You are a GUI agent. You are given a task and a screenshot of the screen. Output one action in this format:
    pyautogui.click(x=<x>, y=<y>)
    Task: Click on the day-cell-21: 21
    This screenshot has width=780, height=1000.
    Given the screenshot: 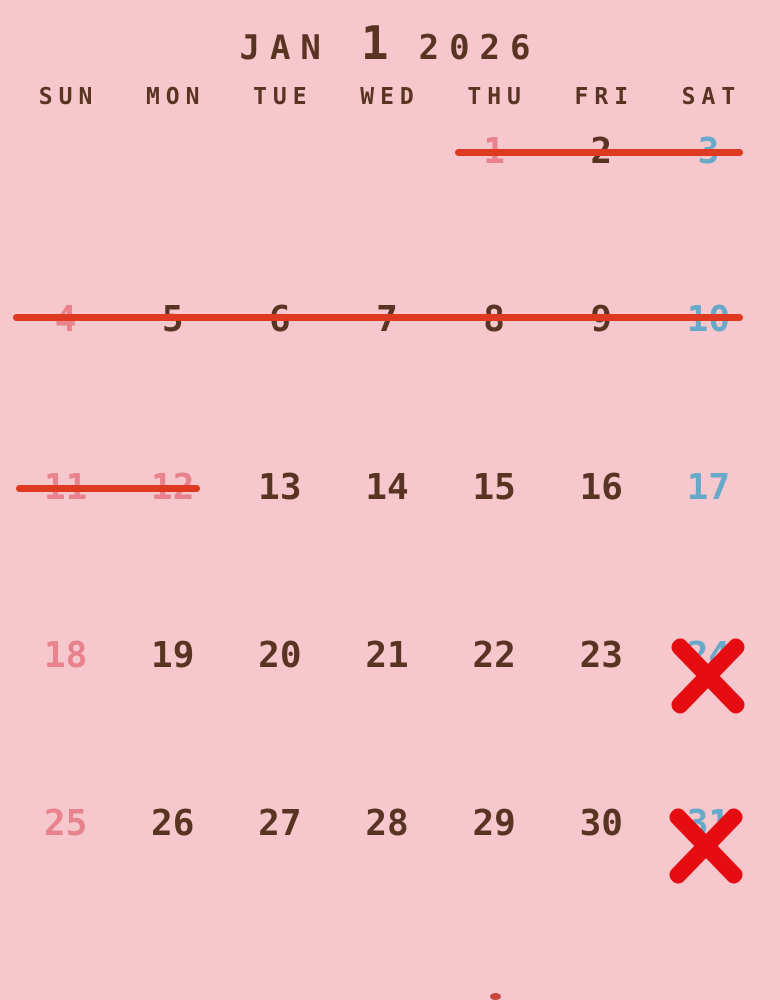 What is the action you would take?
    pyautogui.click(x=387, y=655)
    